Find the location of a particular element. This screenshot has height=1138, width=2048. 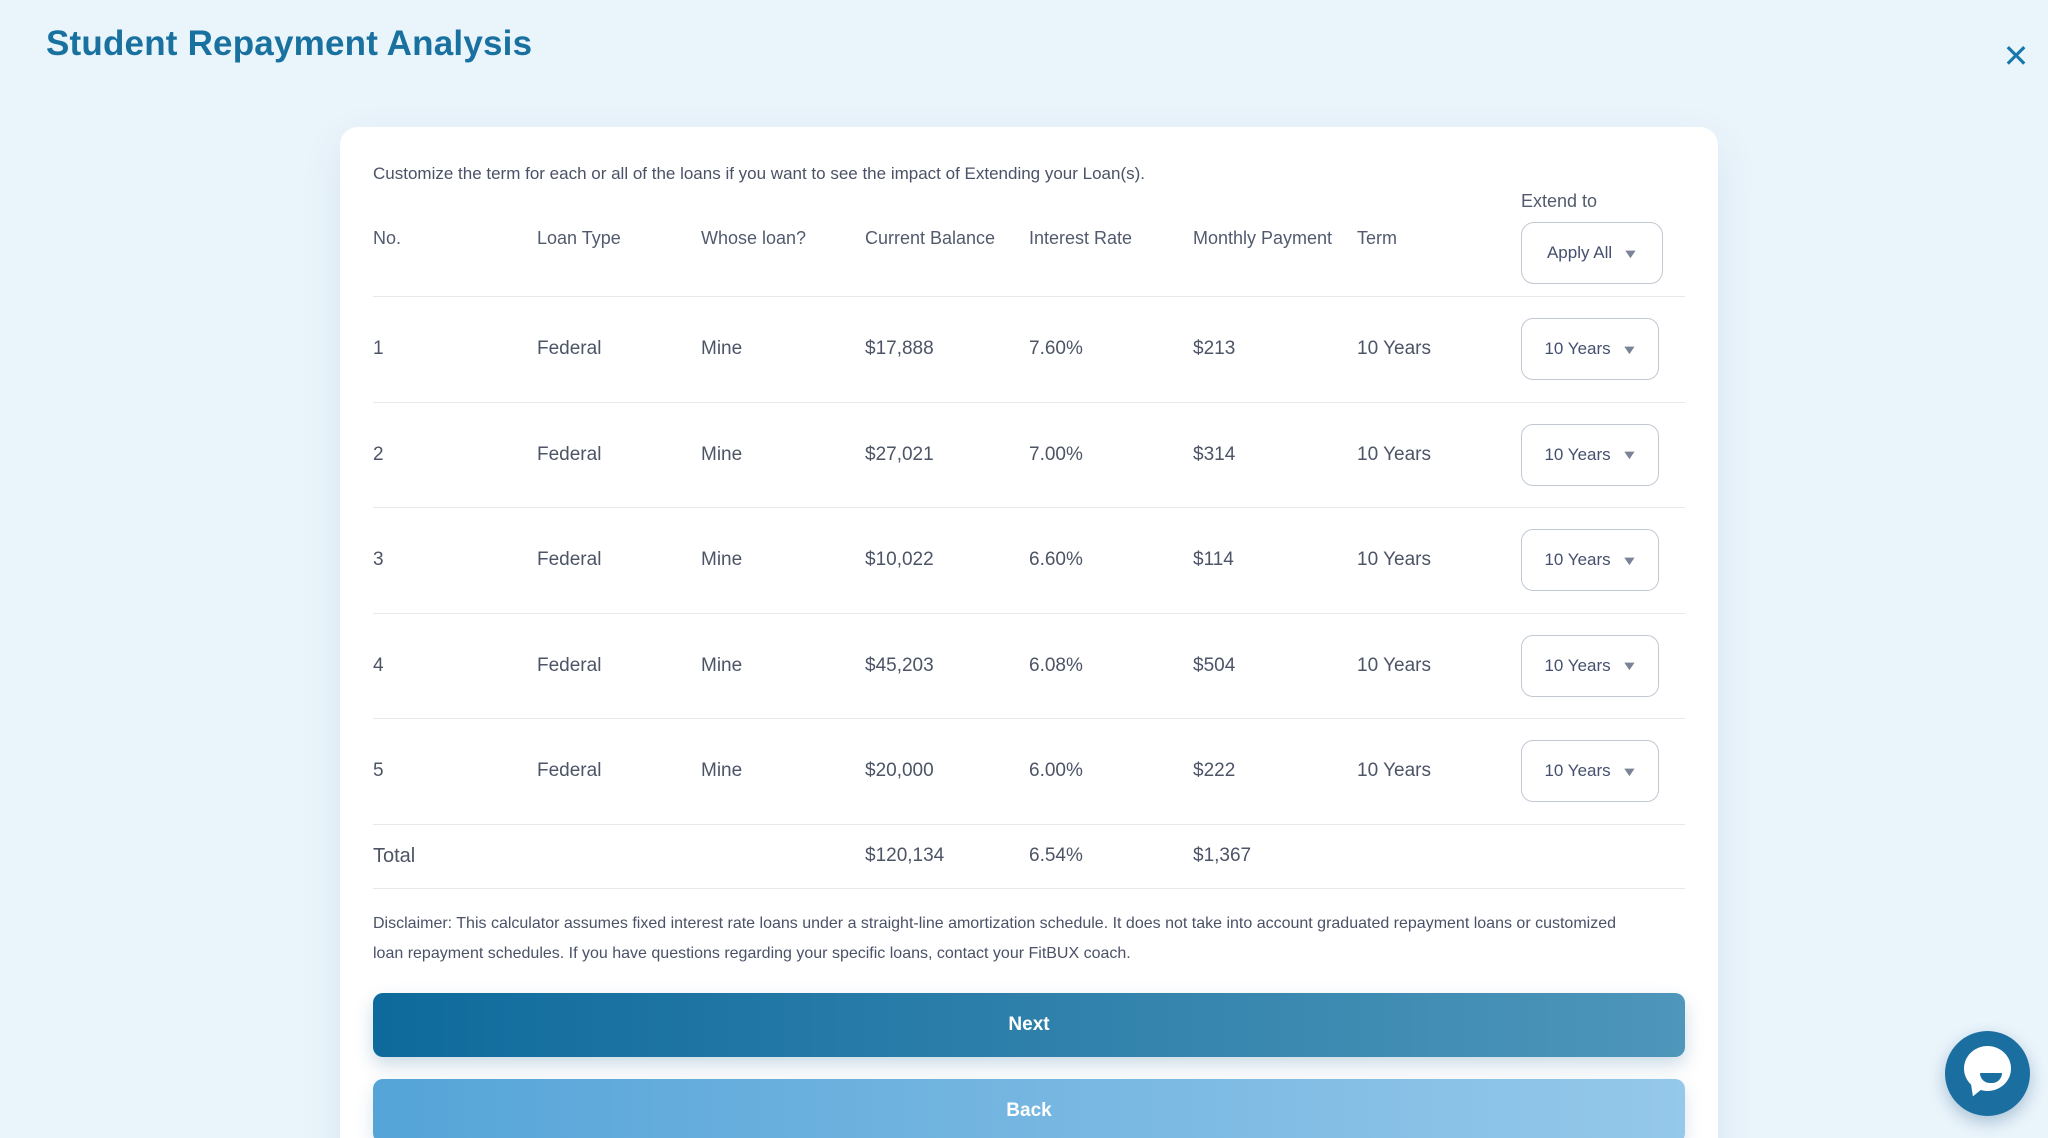

chat-launcher-button is located at coordinates (1987, 1073).